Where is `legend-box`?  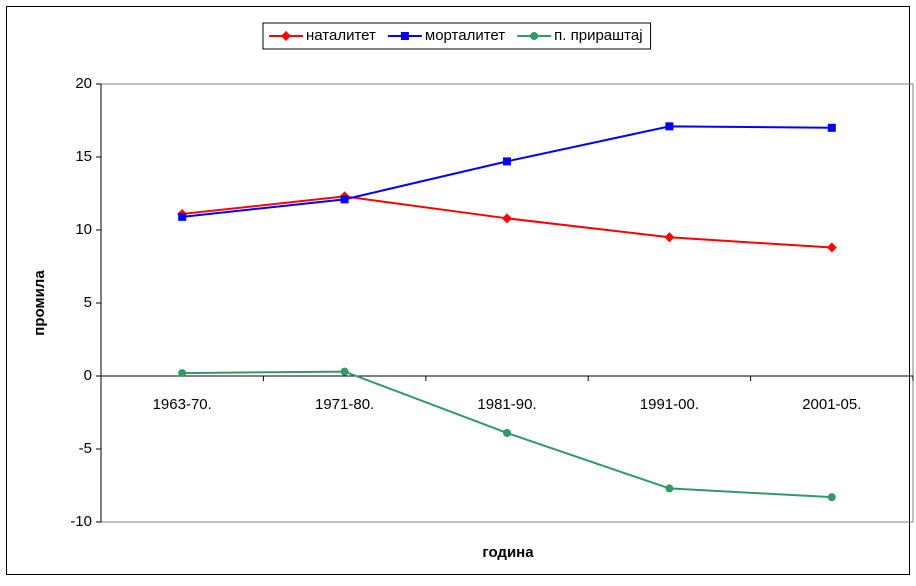 legend-box is located at coordinates (457, 36).